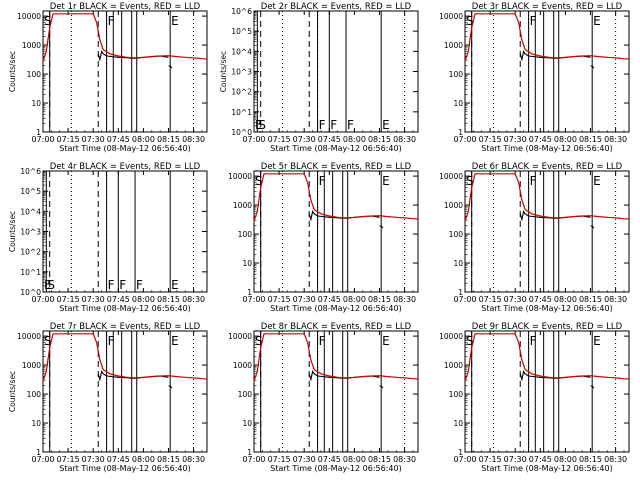 This screenshot has height=480, width=640. What do you see at coordinates (242, 205) in the screenshot?
I see `y-tick-label: 1000` at bounding box center [242, 205].